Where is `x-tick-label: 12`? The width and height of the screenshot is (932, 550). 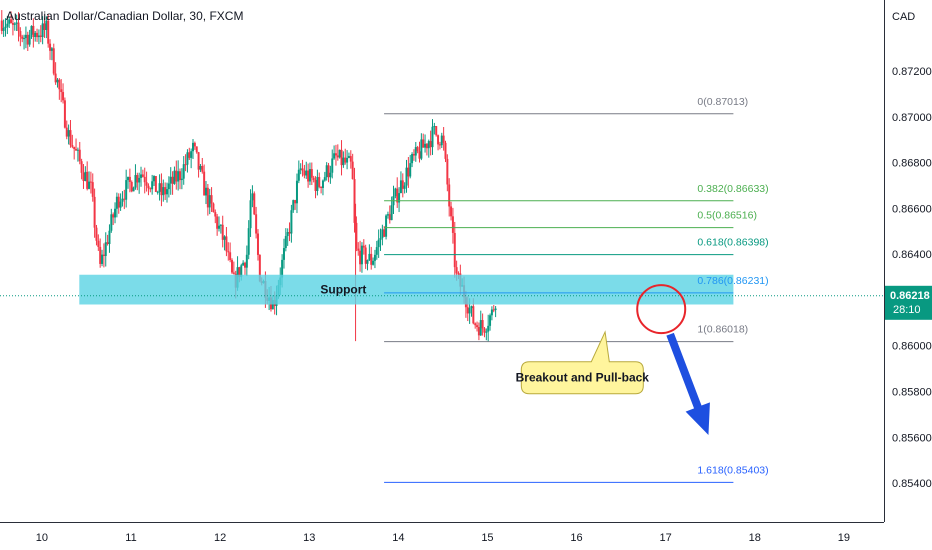 x-tick-label: 12 is located at coordinates (220, 538).